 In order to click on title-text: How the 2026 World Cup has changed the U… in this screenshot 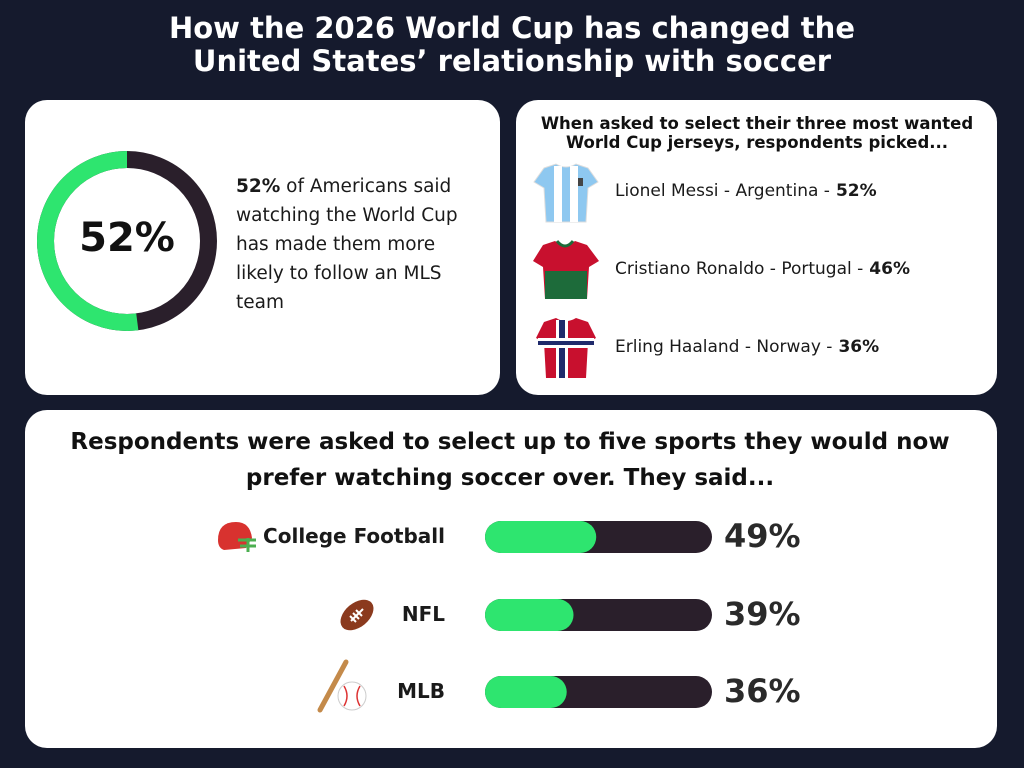, I will do `click(511, 44)`.